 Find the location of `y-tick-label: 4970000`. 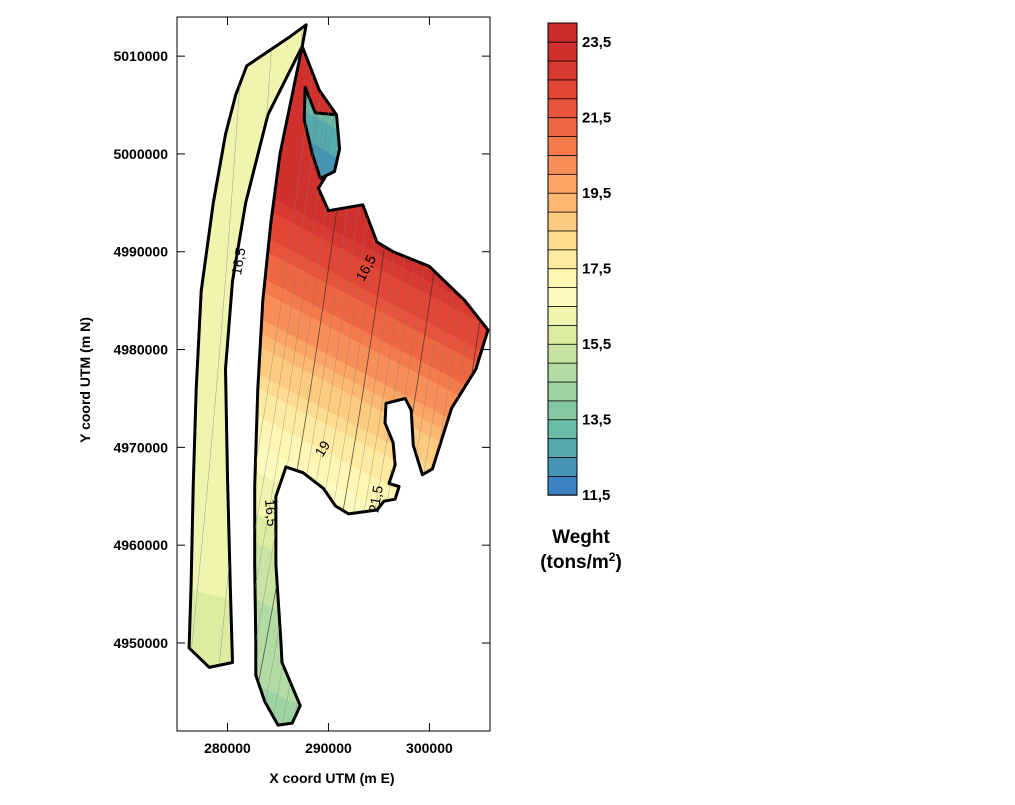

y-tick-label: 4970000 is located at coordinates (140, 447).